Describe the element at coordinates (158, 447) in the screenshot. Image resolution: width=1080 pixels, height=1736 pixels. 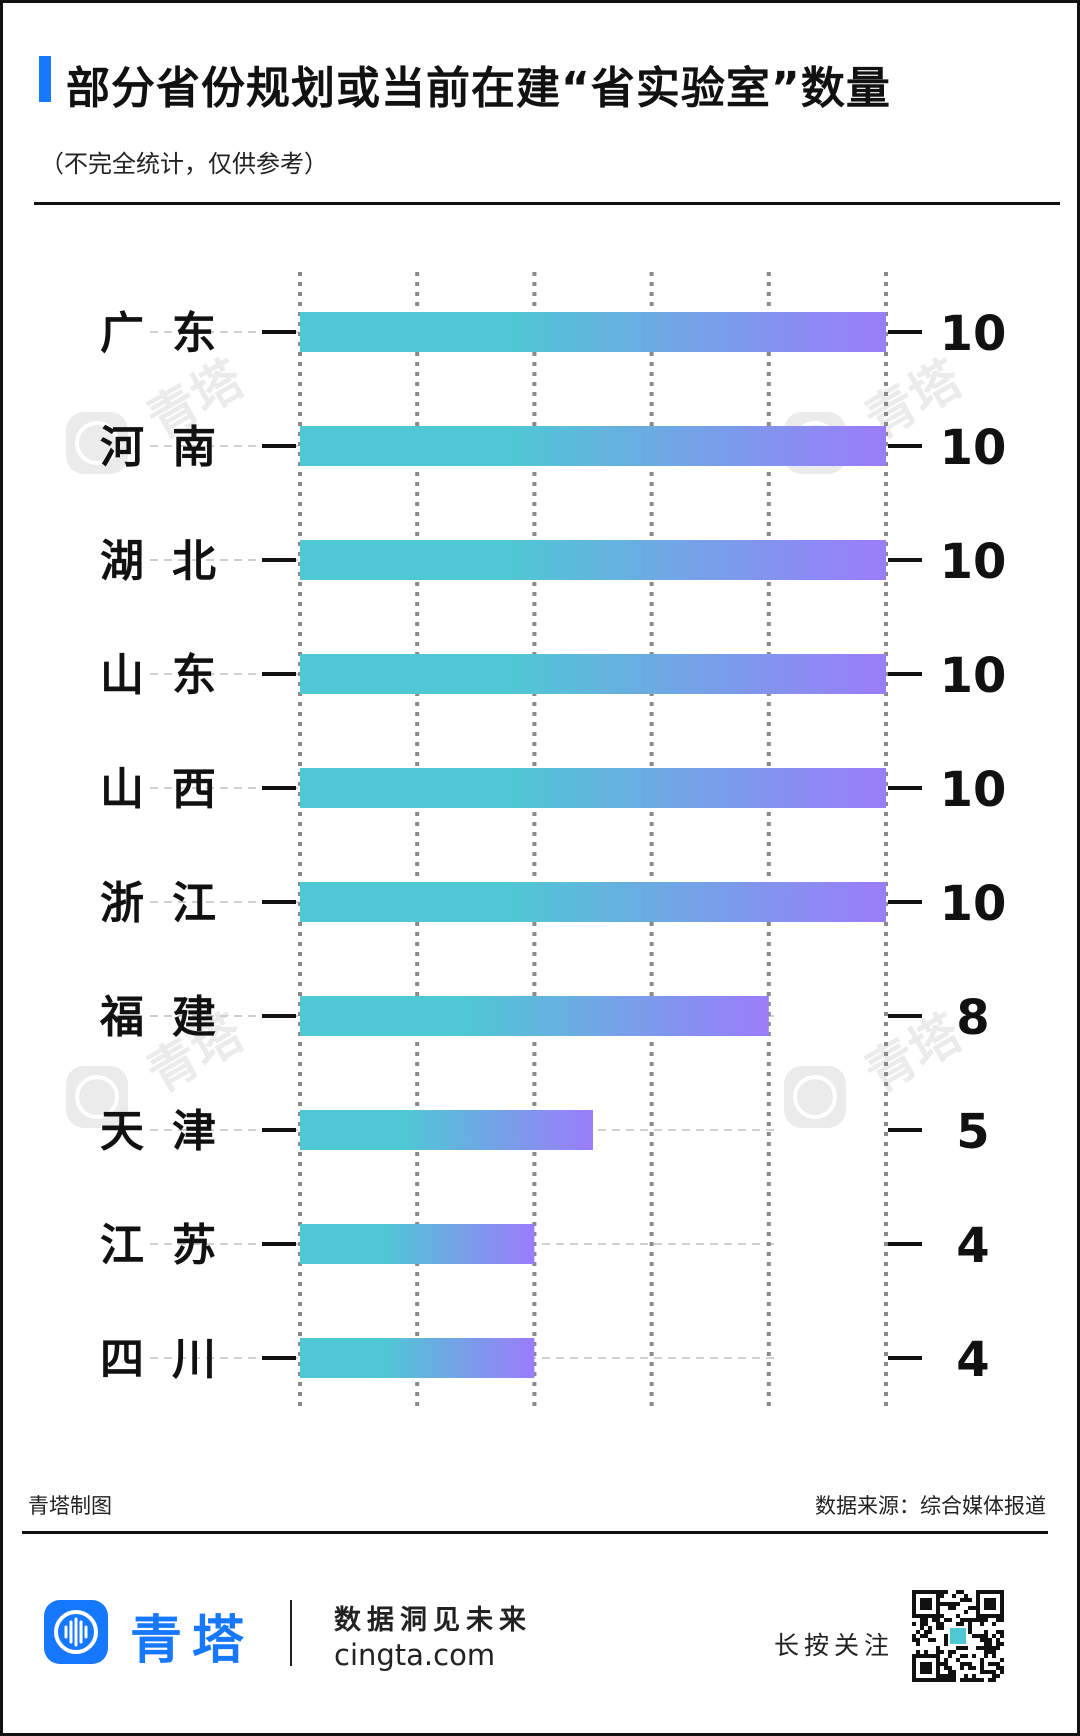
I see `category-label: 河南` at that location.